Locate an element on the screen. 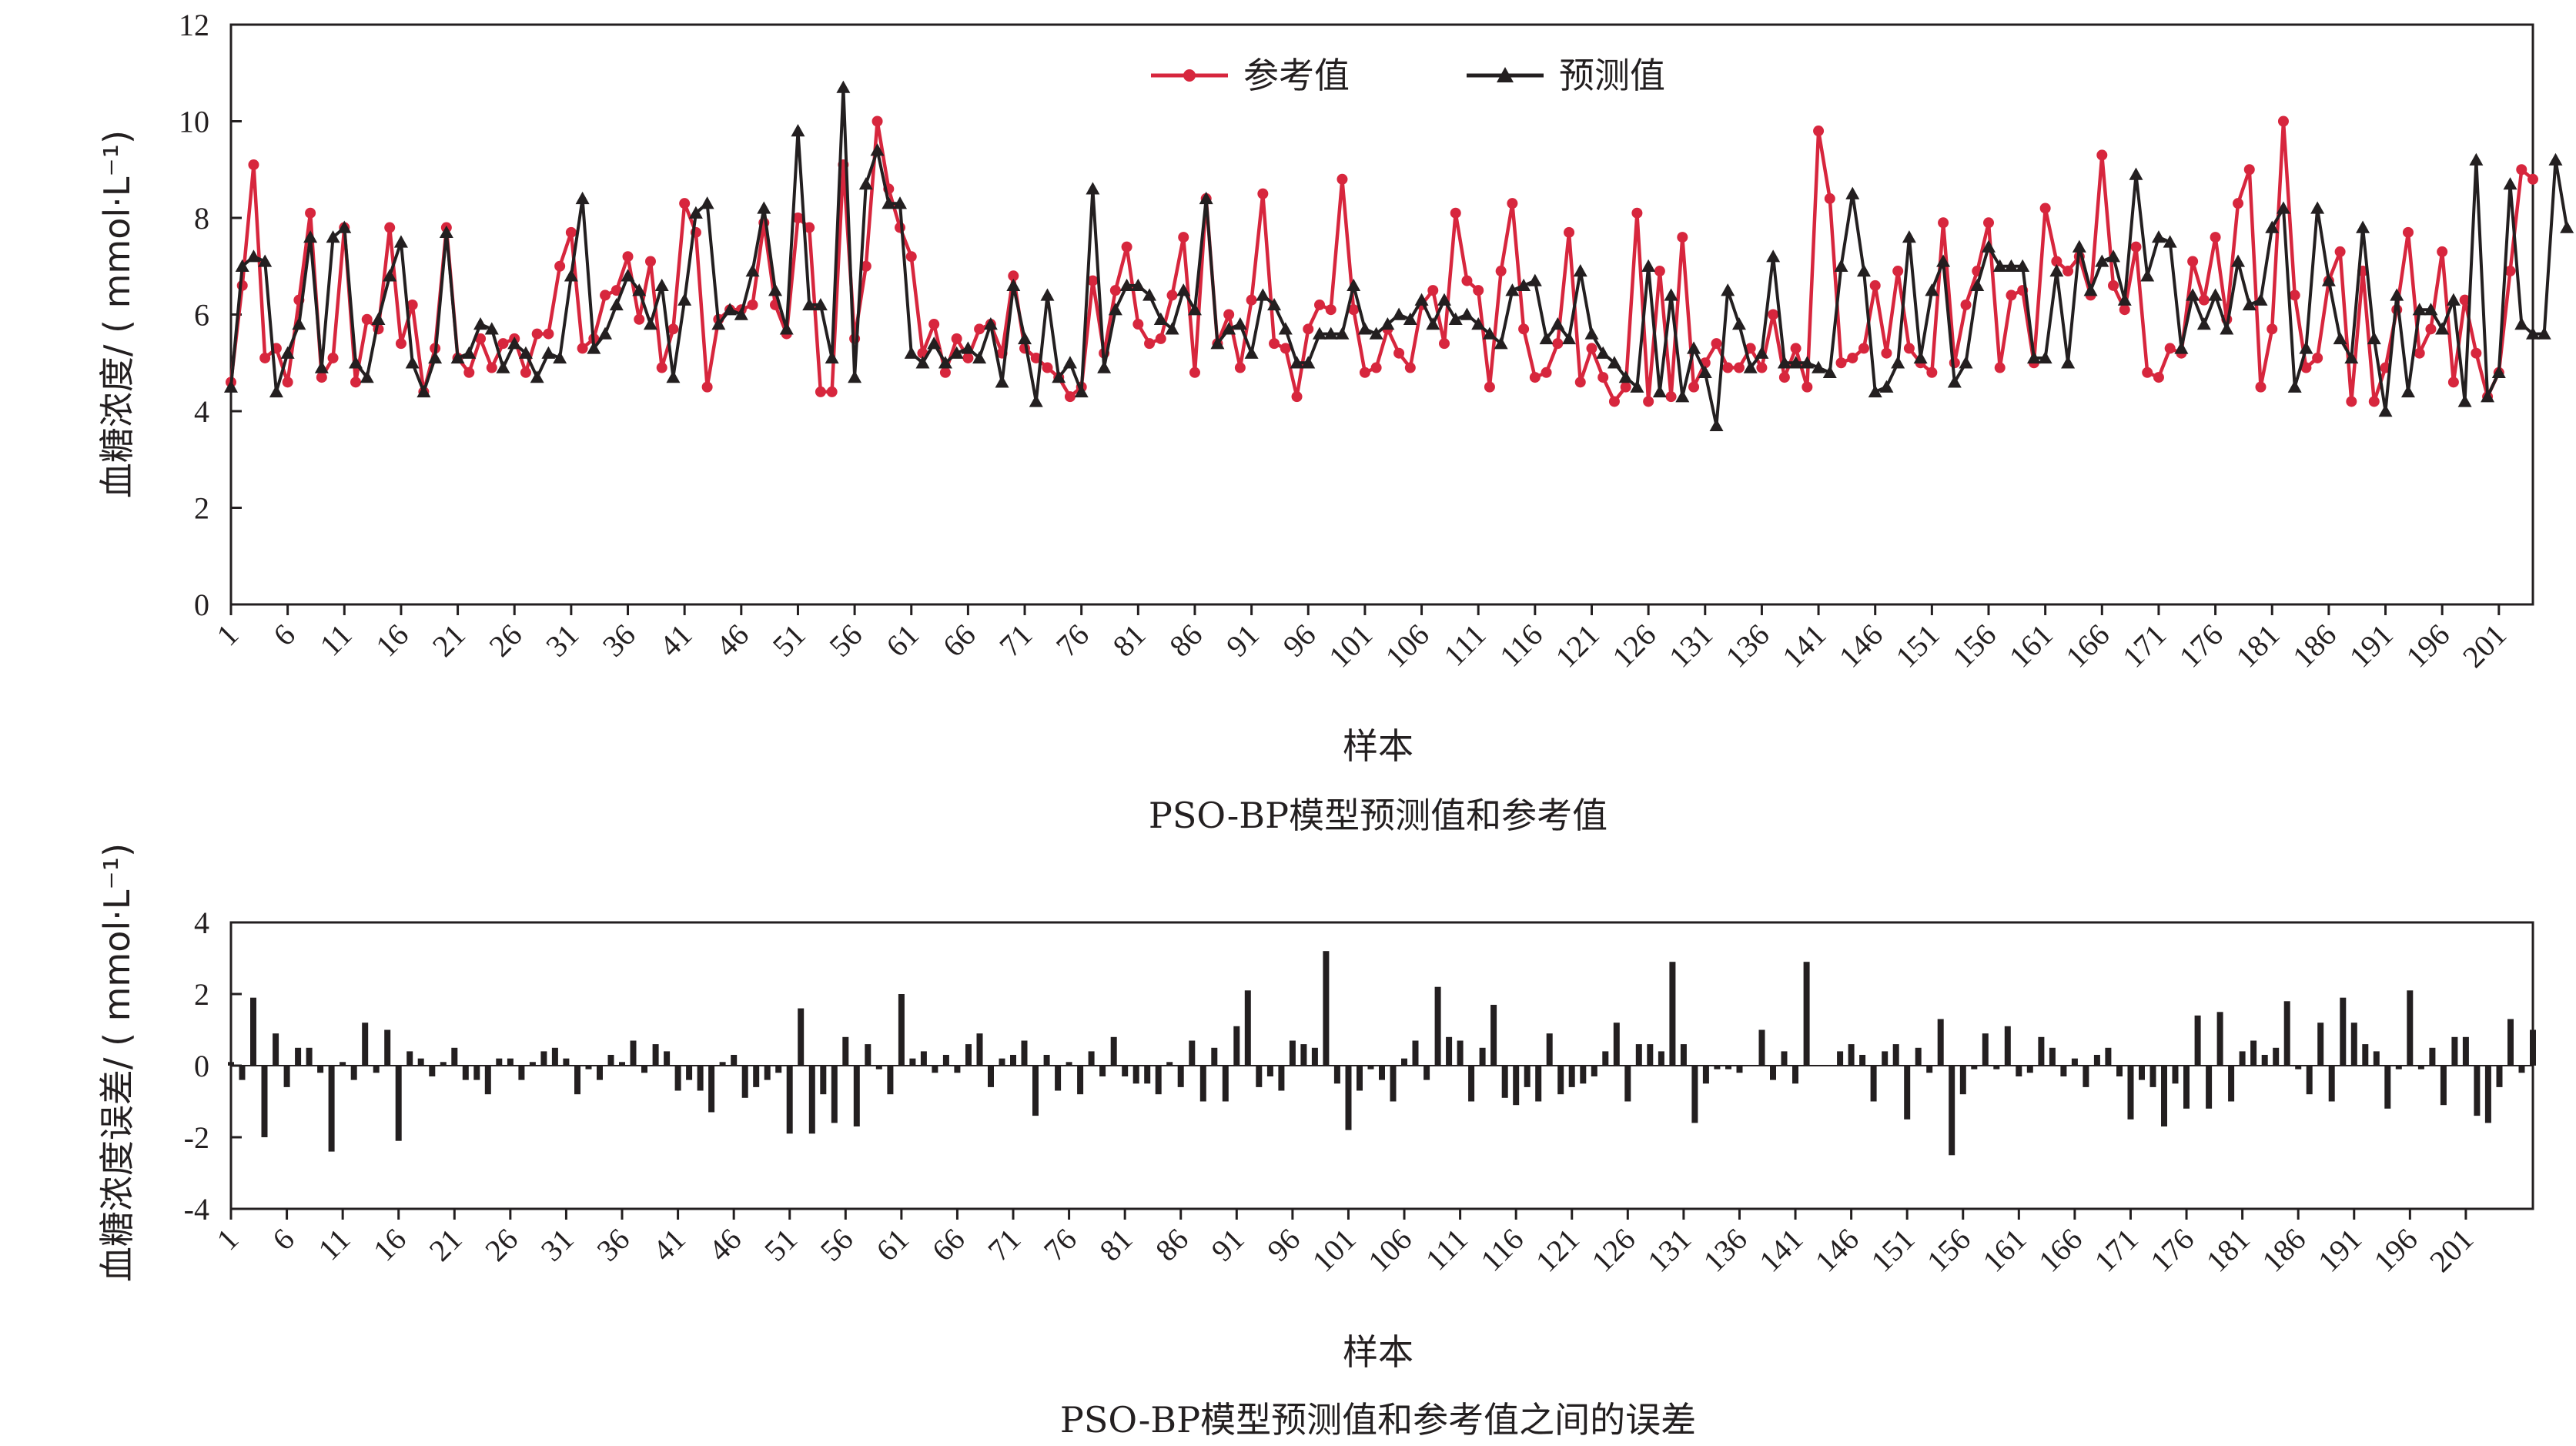 This screenshot has width=2576, height=1446. legend-predicted-label: 预测值 is located at coordinates (1612, 75).